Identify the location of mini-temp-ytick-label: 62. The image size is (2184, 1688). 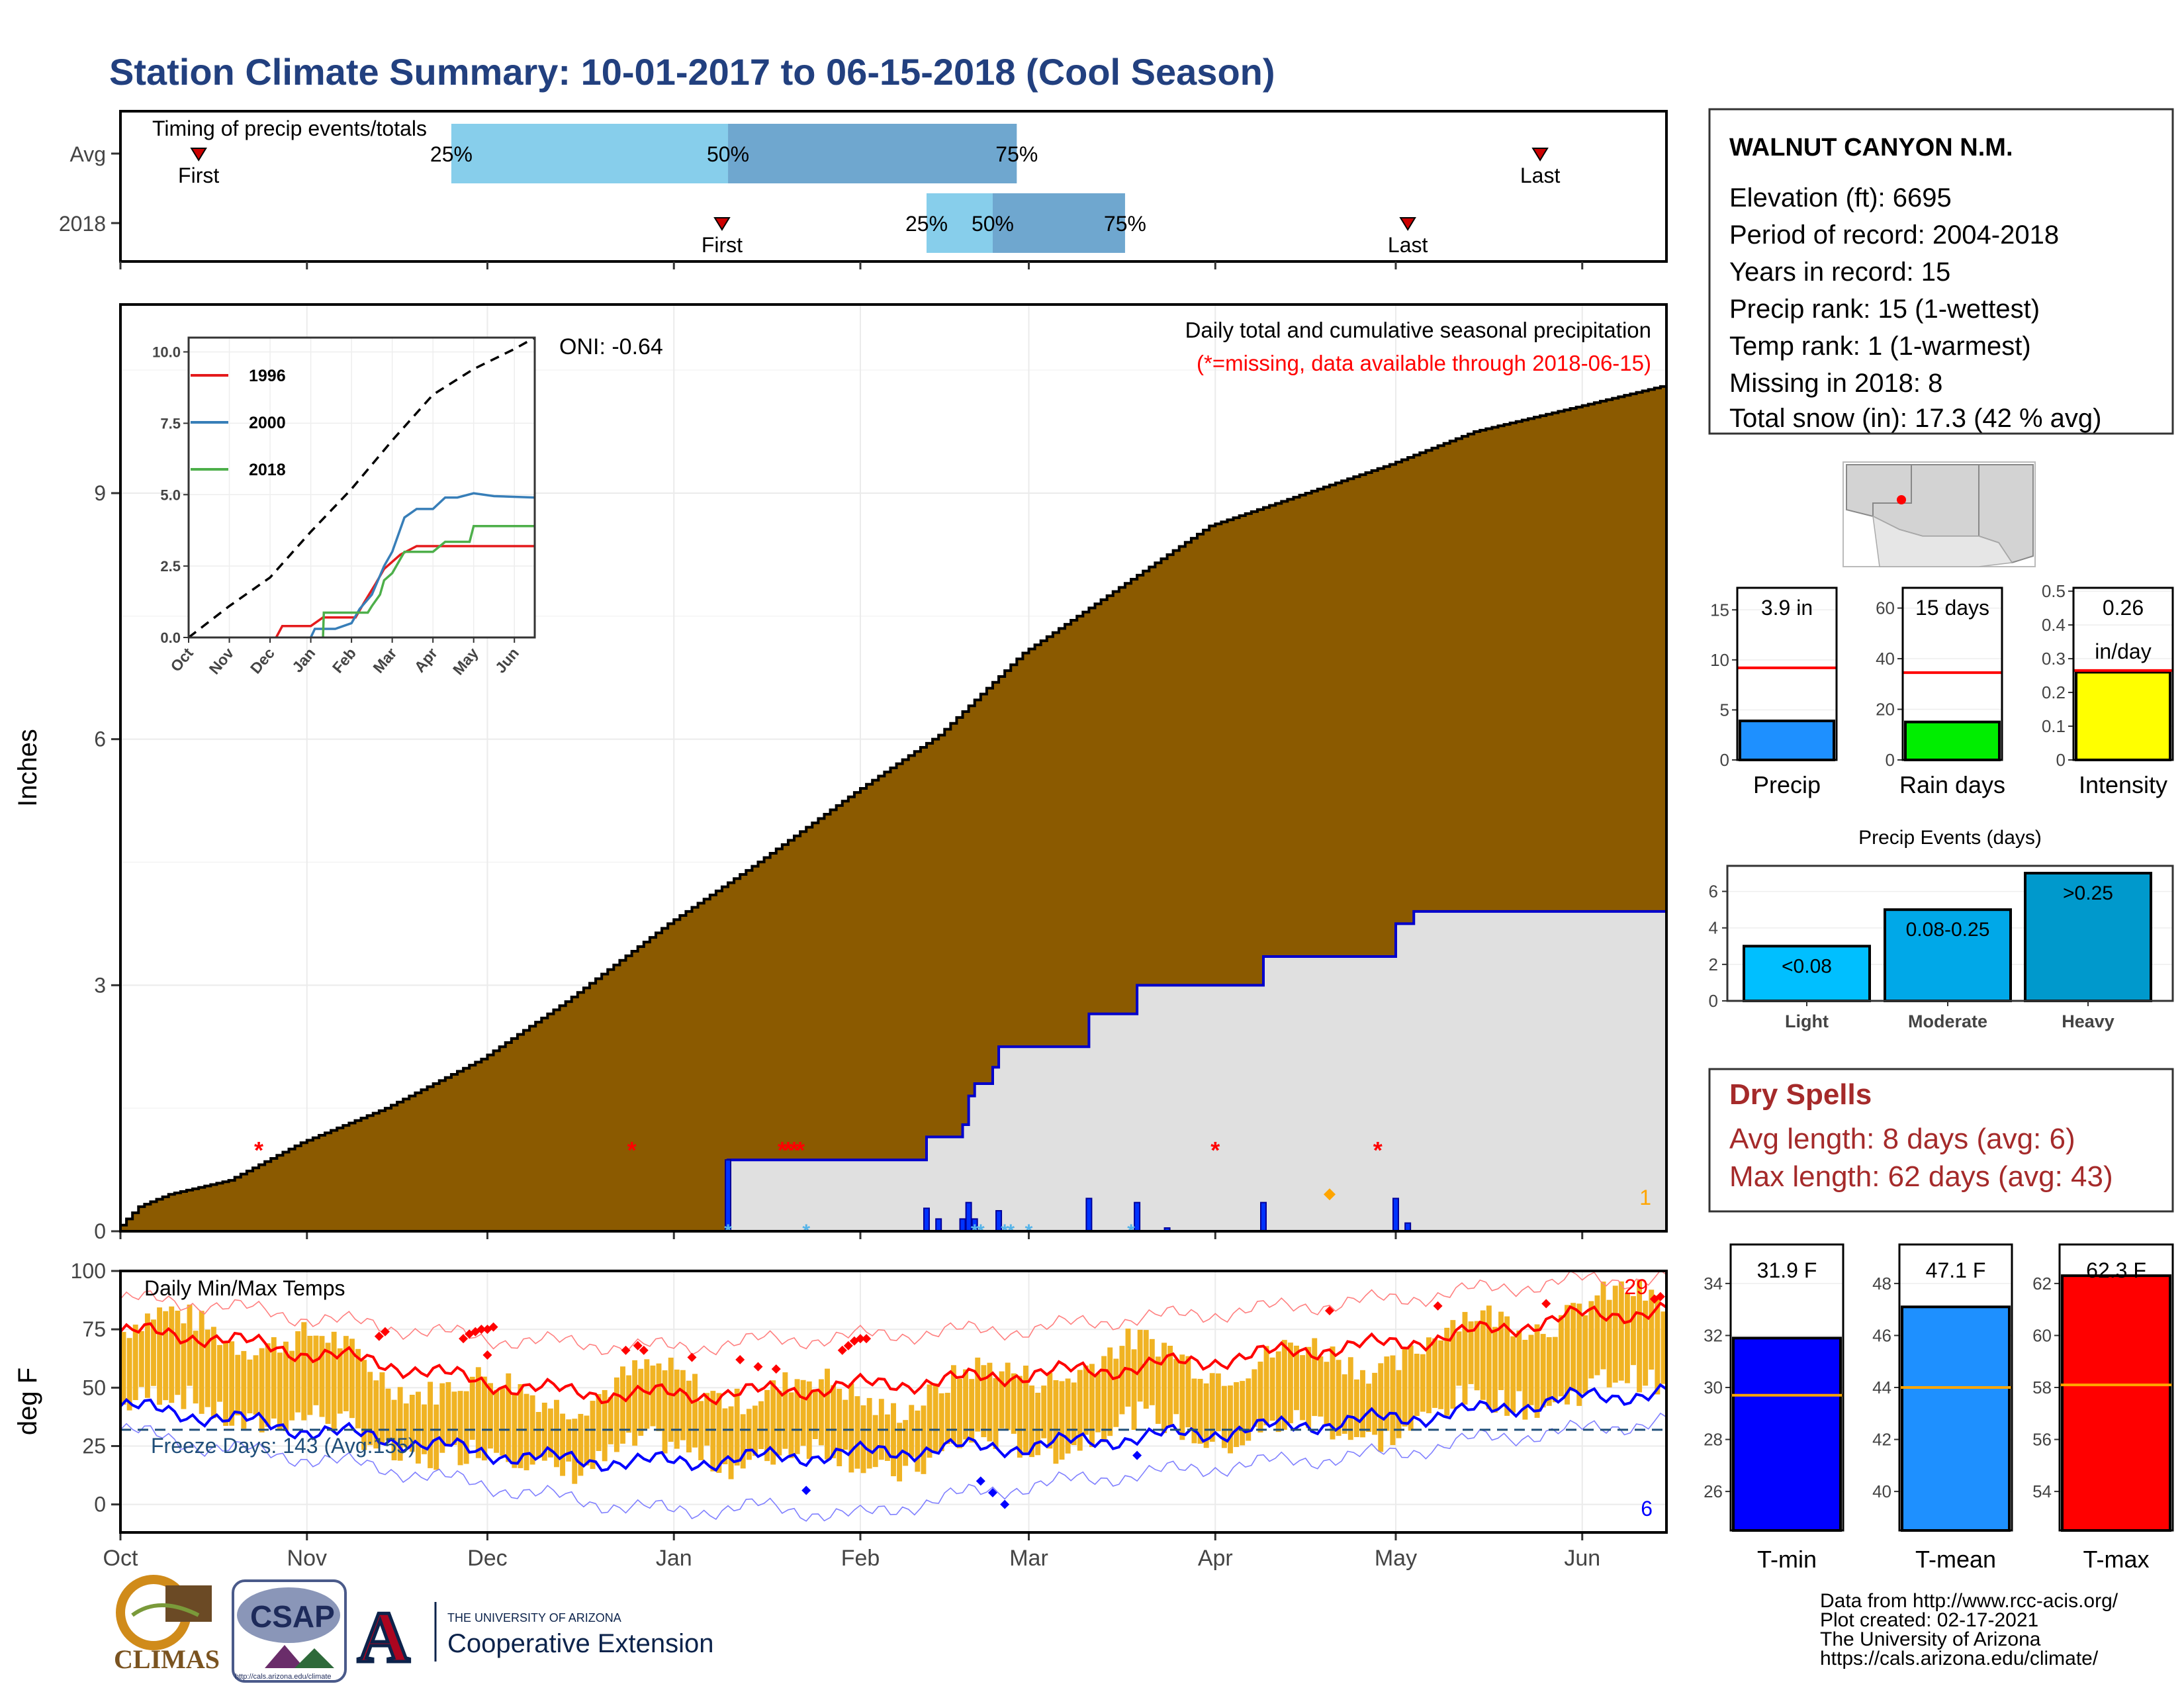
(2042, 1283).